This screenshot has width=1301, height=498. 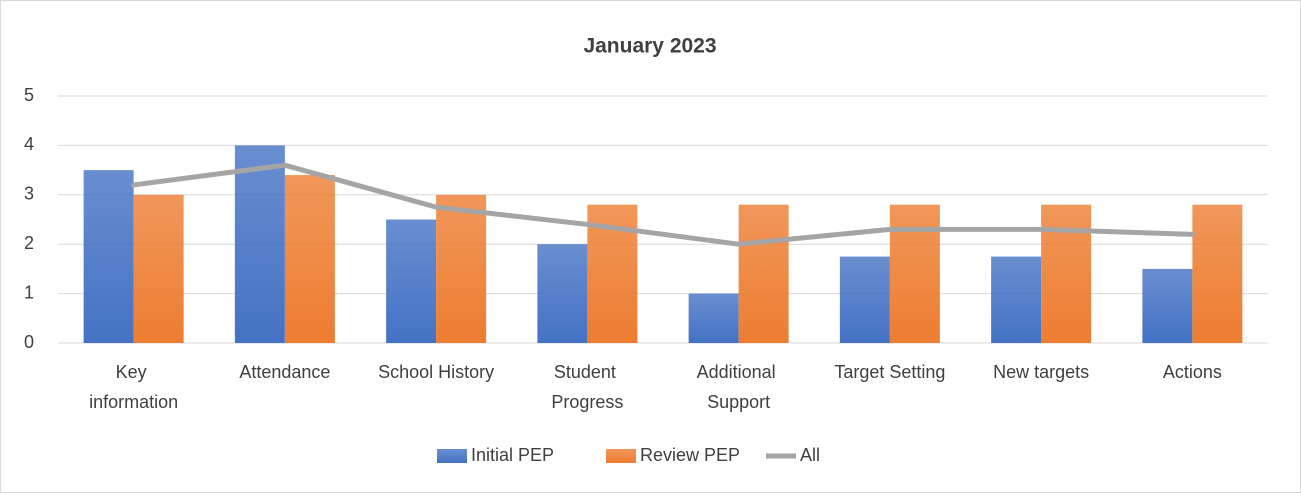 What do you see at coordinates (29, 194) in the screenshot?
I see `y-tick-label: 3` at bounding box center [29, 194].